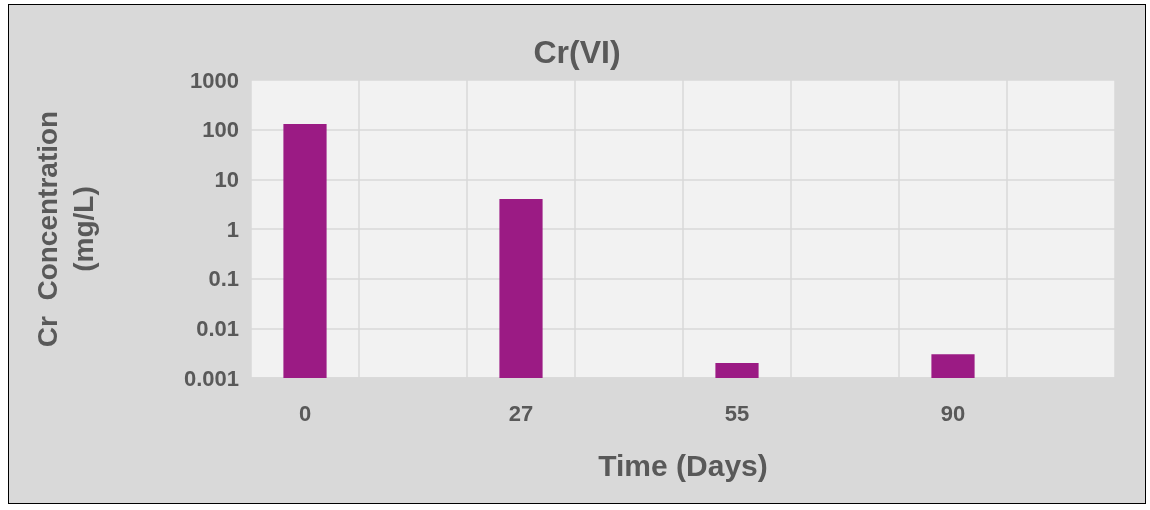 The image size is (1150, 510). Describe the element at coordinates (232, 229) in the screenshot. I see `y-tick-label: 1` at that location.